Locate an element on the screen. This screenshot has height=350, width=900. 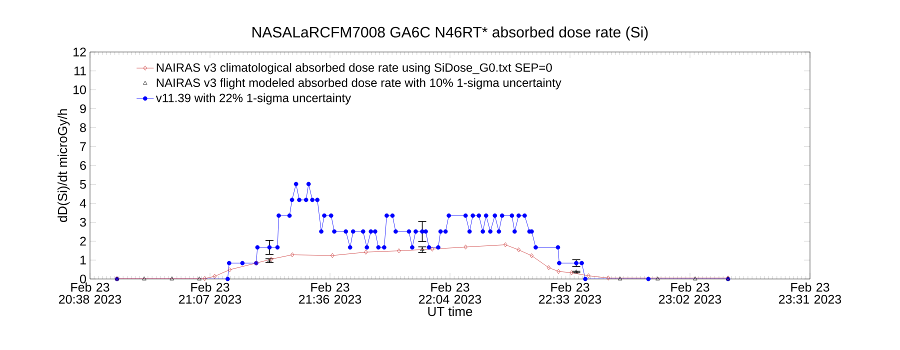
x-tick-label: Feb 23 23:02 2023 is located at coordinates (690, 293).